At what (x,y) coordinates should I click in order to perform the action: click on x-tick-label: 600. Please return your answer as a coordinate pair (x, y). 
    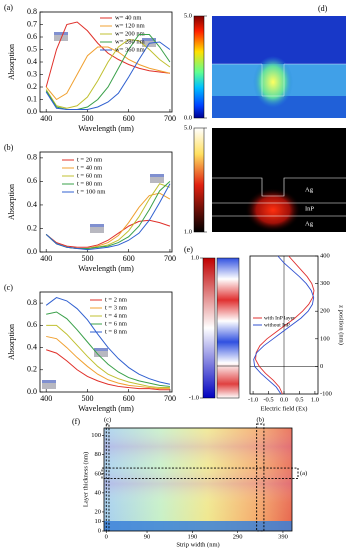
    Looking at the image, I should click on (129, 118).